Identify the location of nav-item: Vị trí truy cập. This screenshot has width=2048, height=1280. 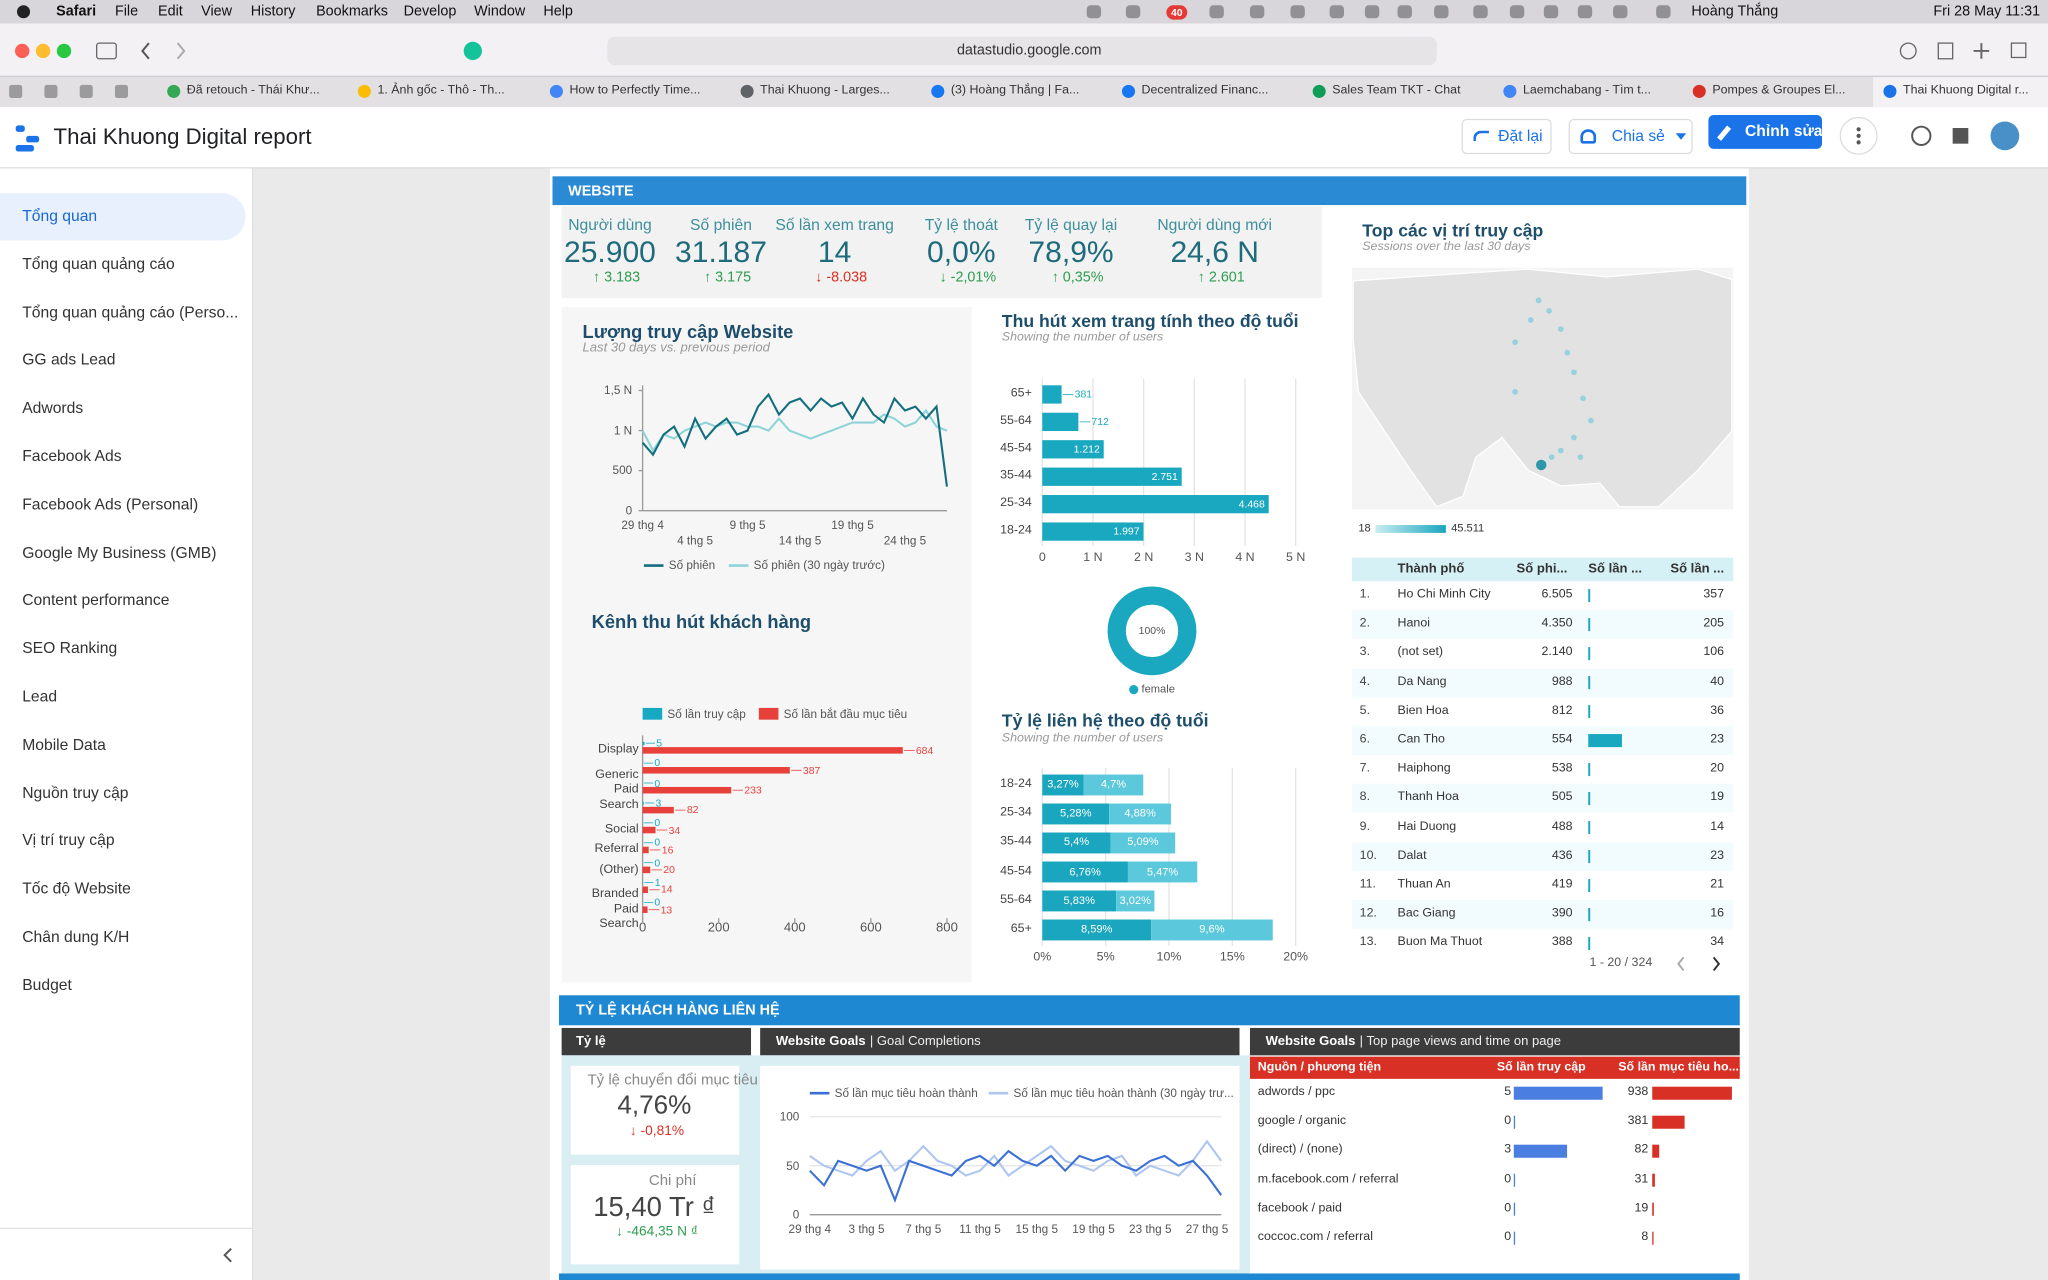
(68, 840).